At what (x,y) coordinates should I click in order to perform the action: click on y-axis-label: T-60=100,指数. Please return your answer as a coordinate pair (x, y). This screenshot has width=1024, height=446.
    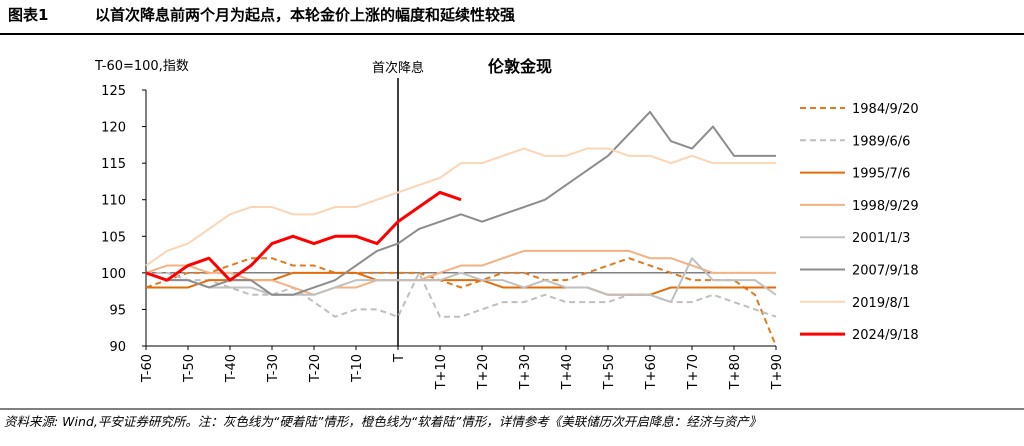
    Looking at the image, I should click on (141, 66).